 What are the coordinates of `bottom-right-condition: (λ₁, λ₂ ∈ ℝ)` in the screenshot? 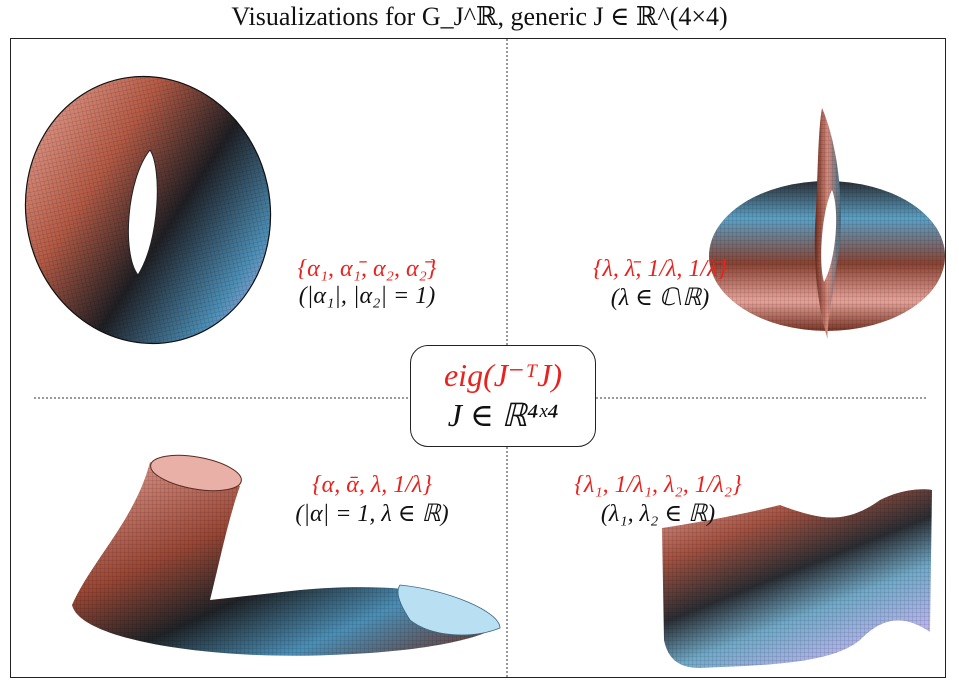 It's located at (658, 514).